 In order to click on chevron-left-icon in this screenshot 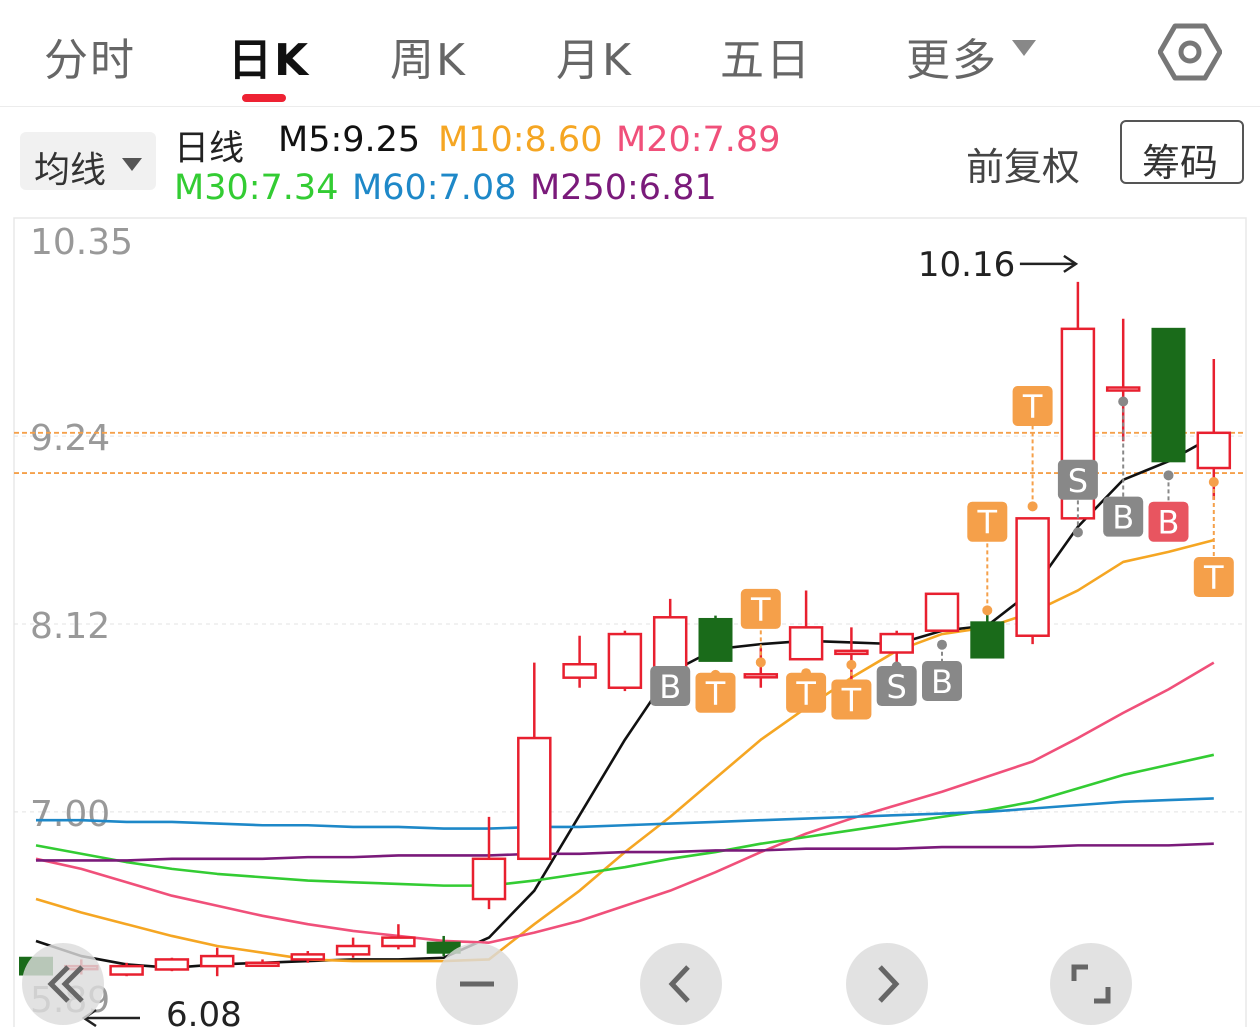, I will do `click(679, 984)`.